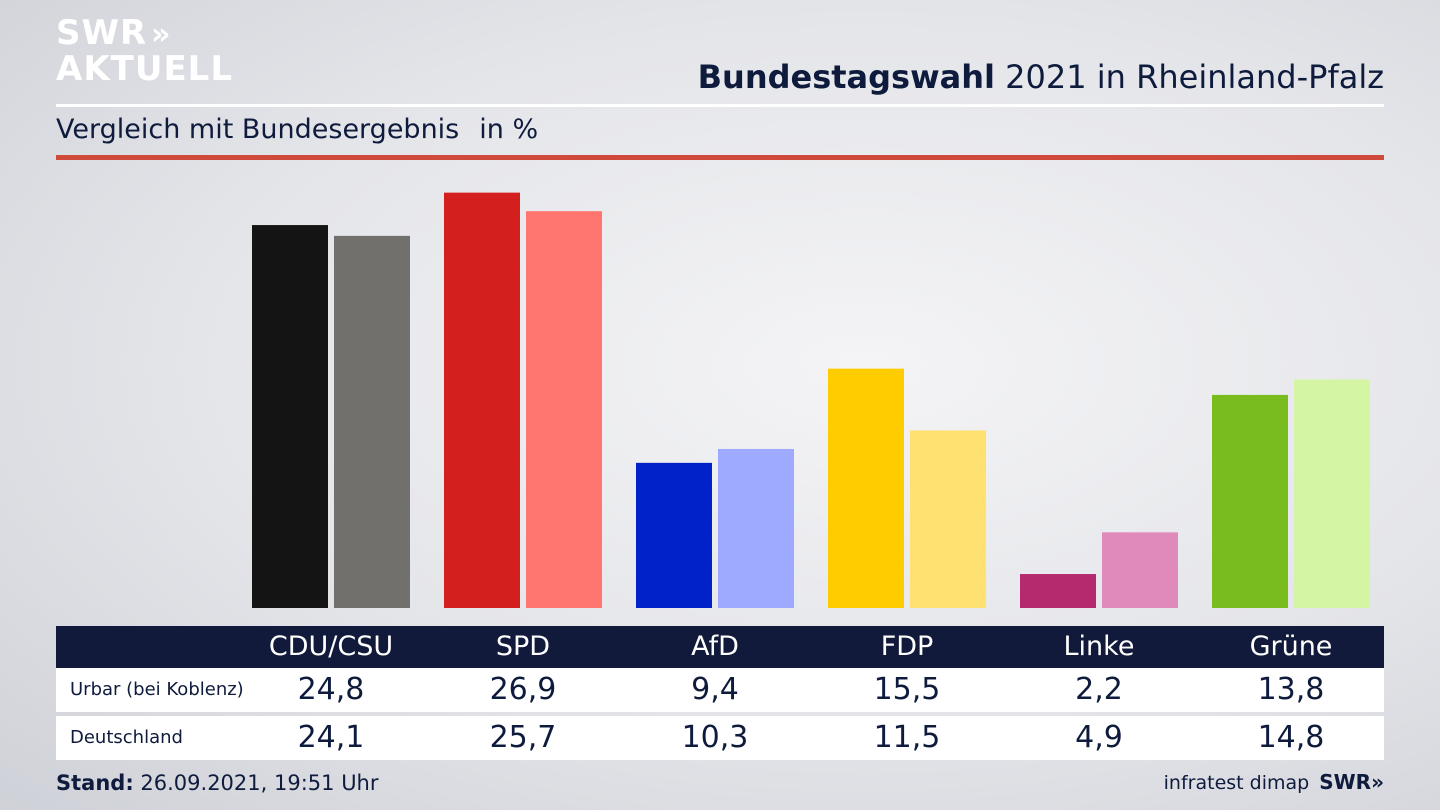 This screenshot has height=810, width=1440. Describe the element at coordinates (1099, 737) in the screenshot. I see `data-label-linke-series-2: 4,9` at that location.